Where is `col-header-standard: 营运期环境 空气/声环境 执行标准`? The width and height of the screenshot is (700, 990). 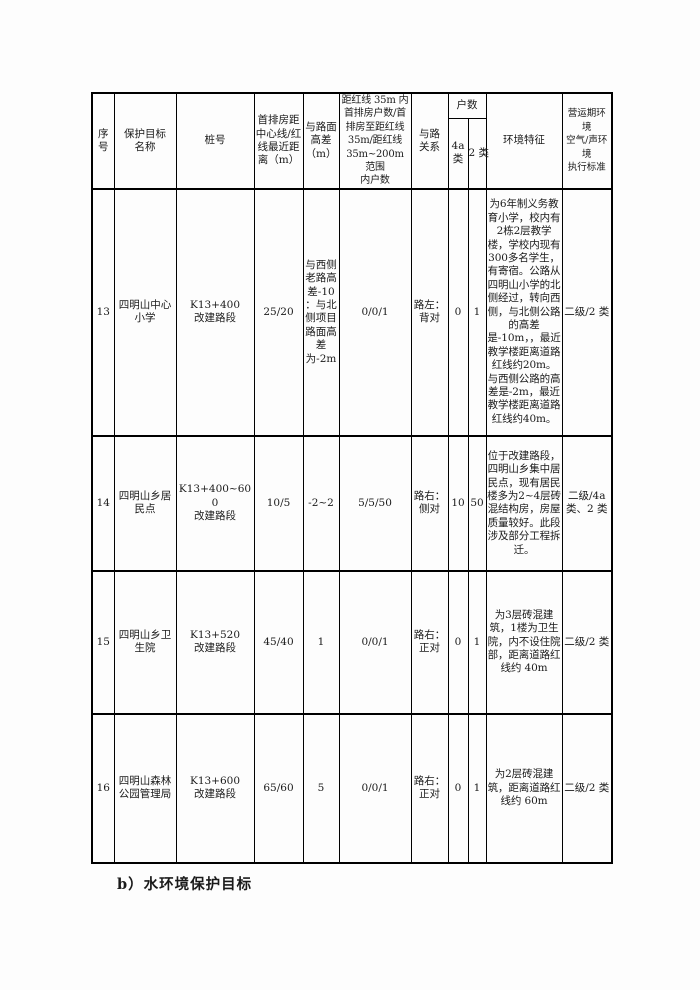 col-header-standard: 营运期环境 空气/声环境 执行标准 is located at coordinates (587, 141).